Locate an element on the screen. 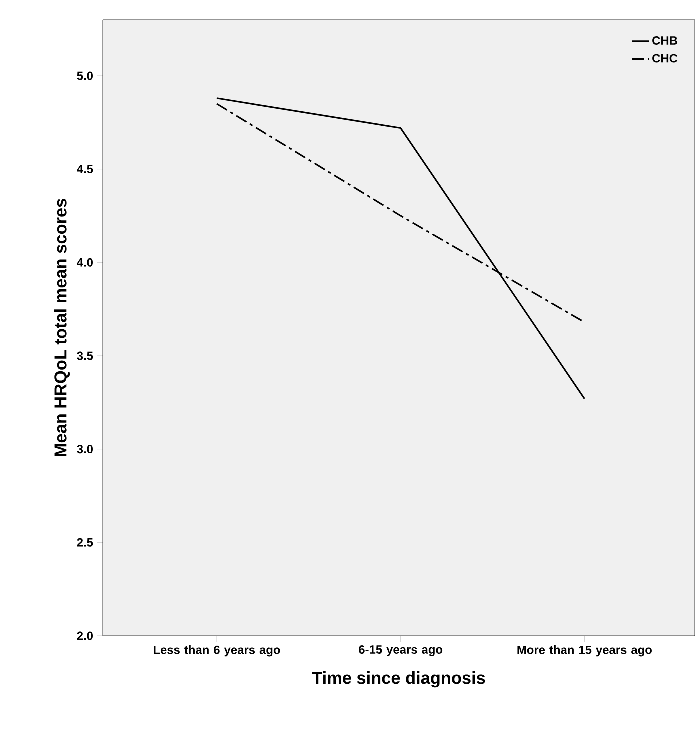  y-tick-label: 4.0 is located at coordinates (85, 262).